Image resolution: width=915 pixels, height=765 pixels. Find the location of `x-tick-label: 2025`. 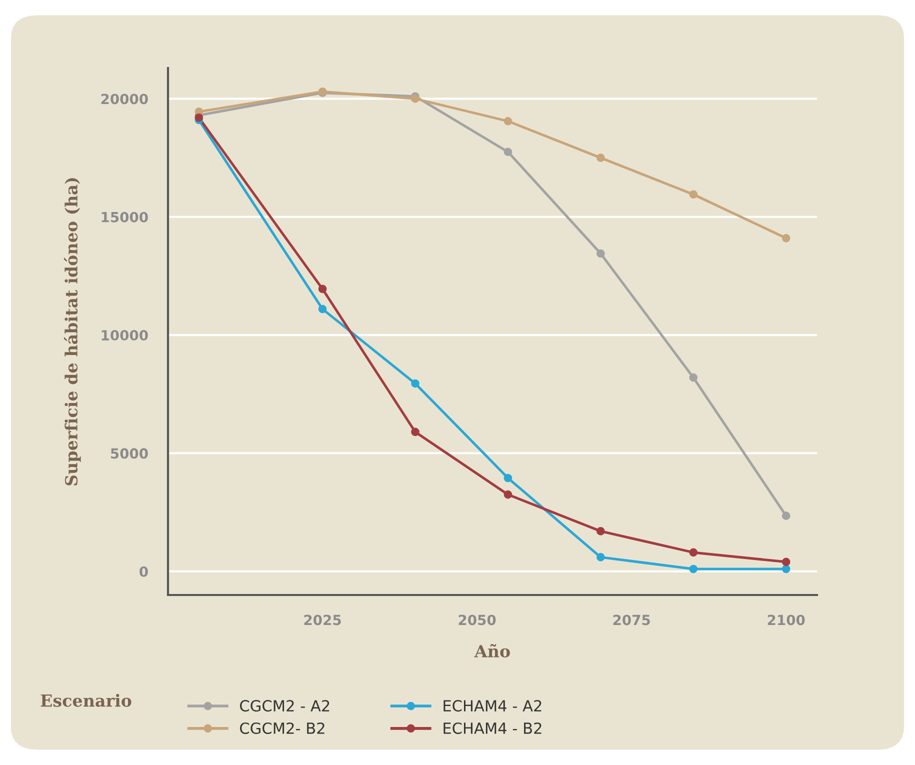

x-tick-label: 2025 is located at coordinates (322, 620).